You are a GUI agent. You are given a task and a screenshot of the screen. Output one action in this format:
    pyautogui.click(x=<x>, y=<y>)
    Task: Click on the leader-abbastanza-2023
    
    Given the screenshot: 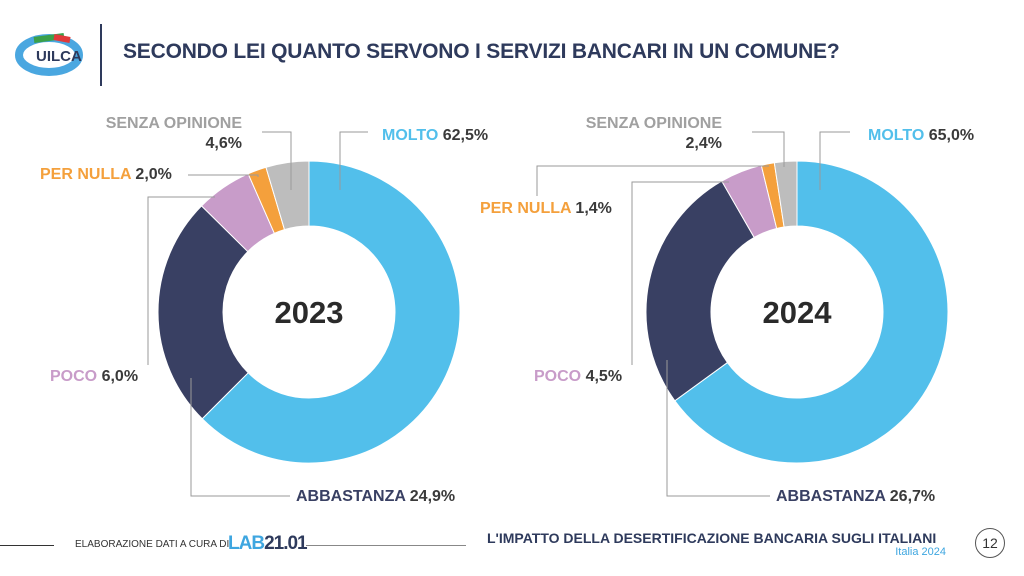 What is the action you would take?
    pyautogui.click(x=240, y=437)
    